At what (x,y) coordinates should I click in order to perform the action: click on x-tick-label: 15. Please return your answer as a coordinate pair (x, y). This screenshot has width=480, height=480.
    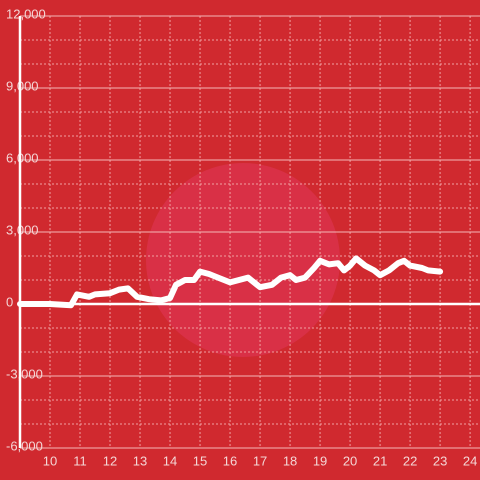
    Looking at the image, I should click on (200, 460).